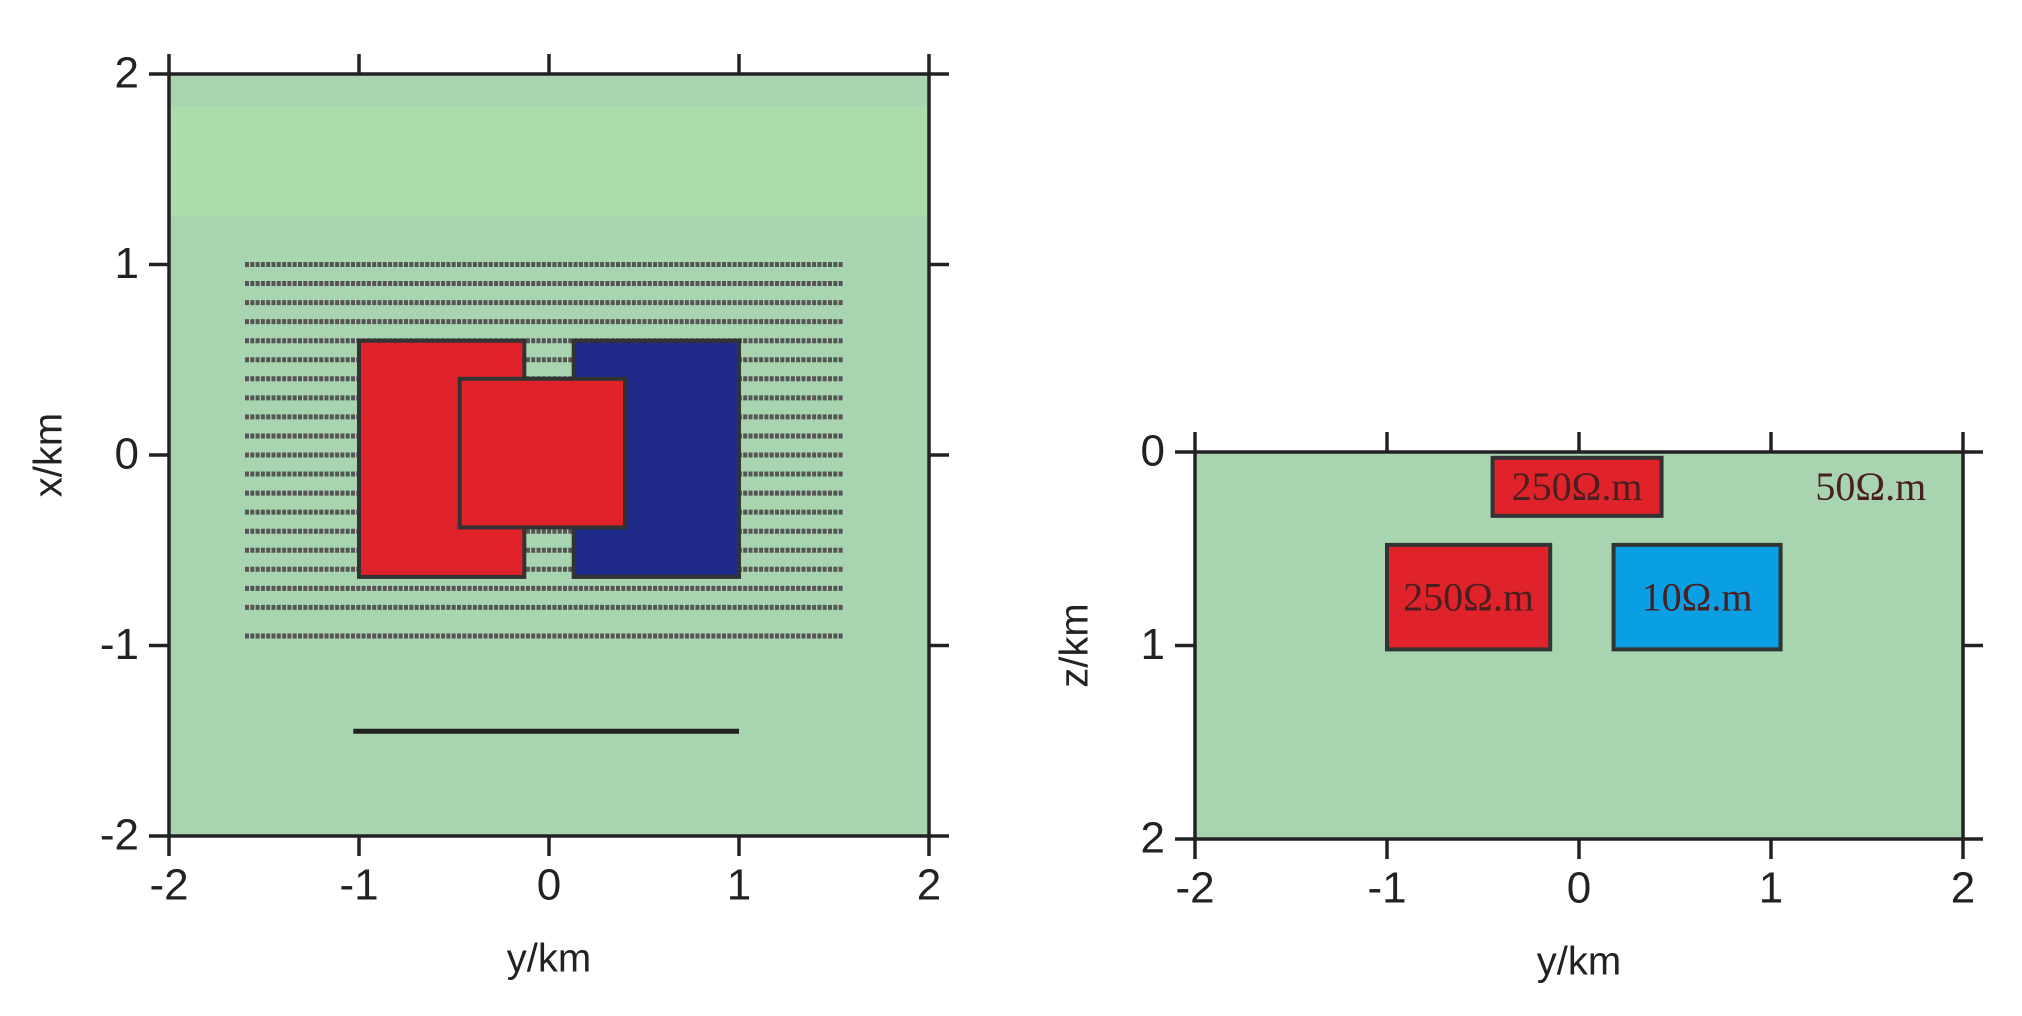  What do you see at coordinates (49, 455) in the screenshot?
I see `y-axis-label: x/km` at bounding box center [49, 455].